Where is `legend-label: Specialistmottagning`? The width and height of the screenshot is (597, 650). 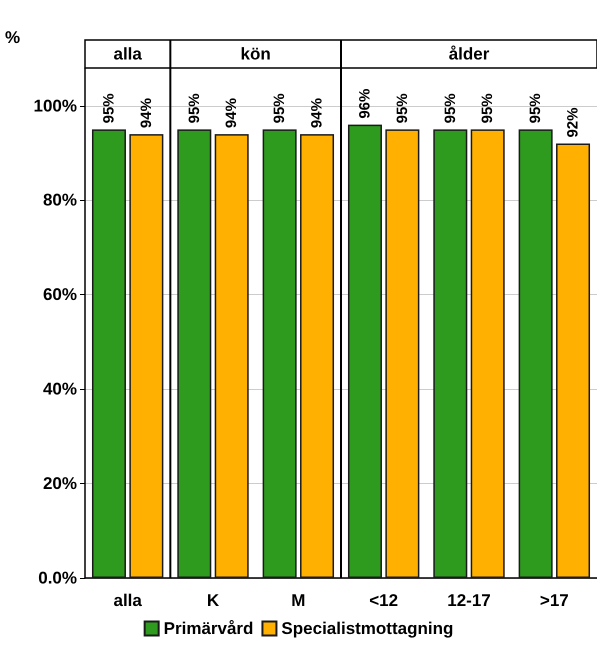
legend-label: Specialistmottagning is located at coordinates (367, 628).